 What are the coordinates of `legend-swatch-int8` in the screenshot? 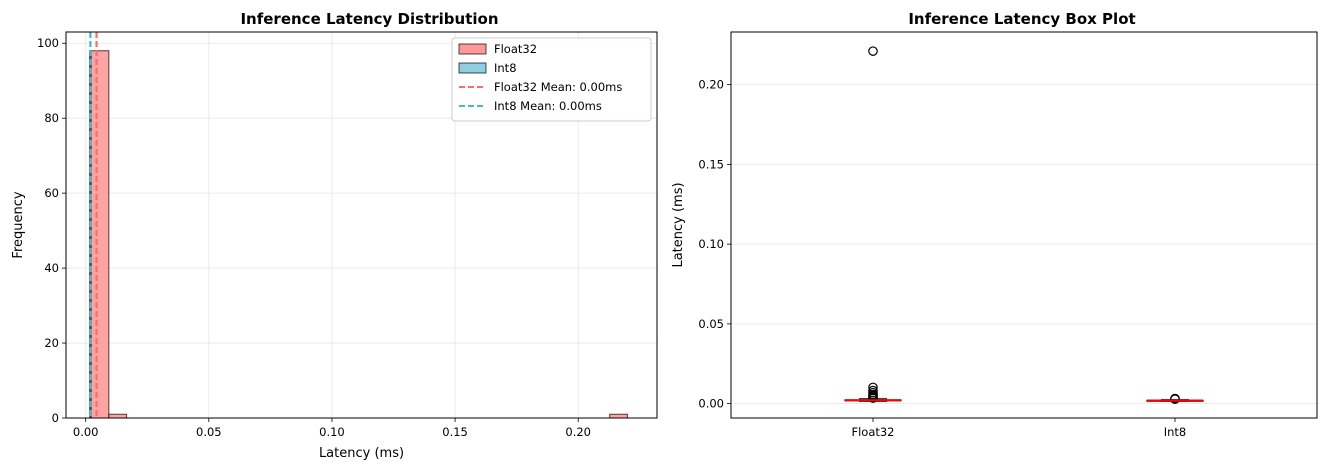 It's located at (472, 68).